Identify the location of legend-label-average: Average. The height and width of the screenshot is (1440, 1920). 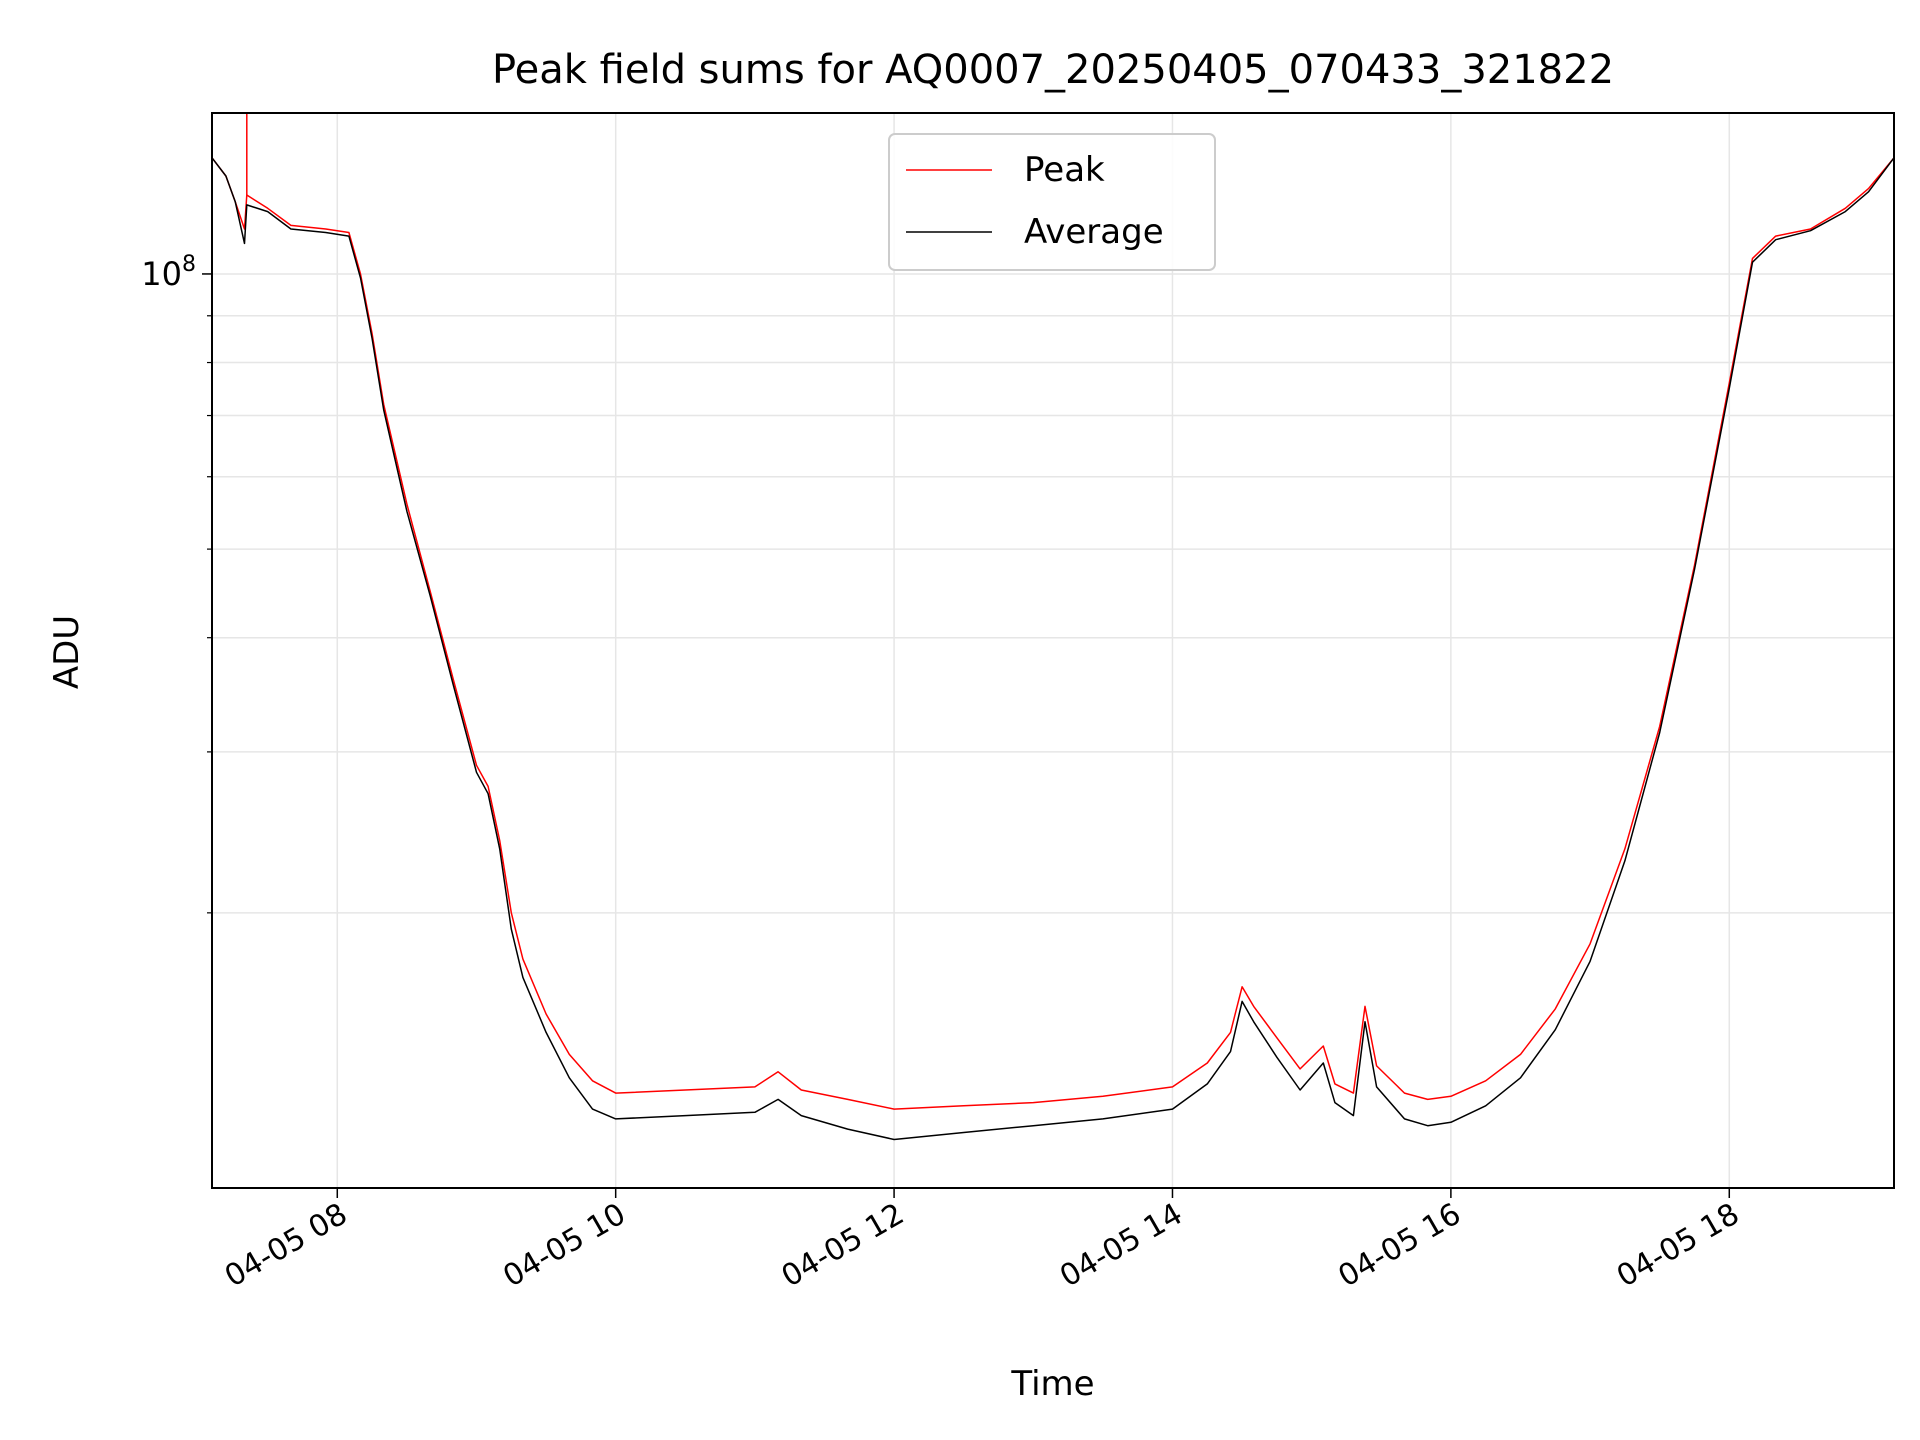
(1094, 232).